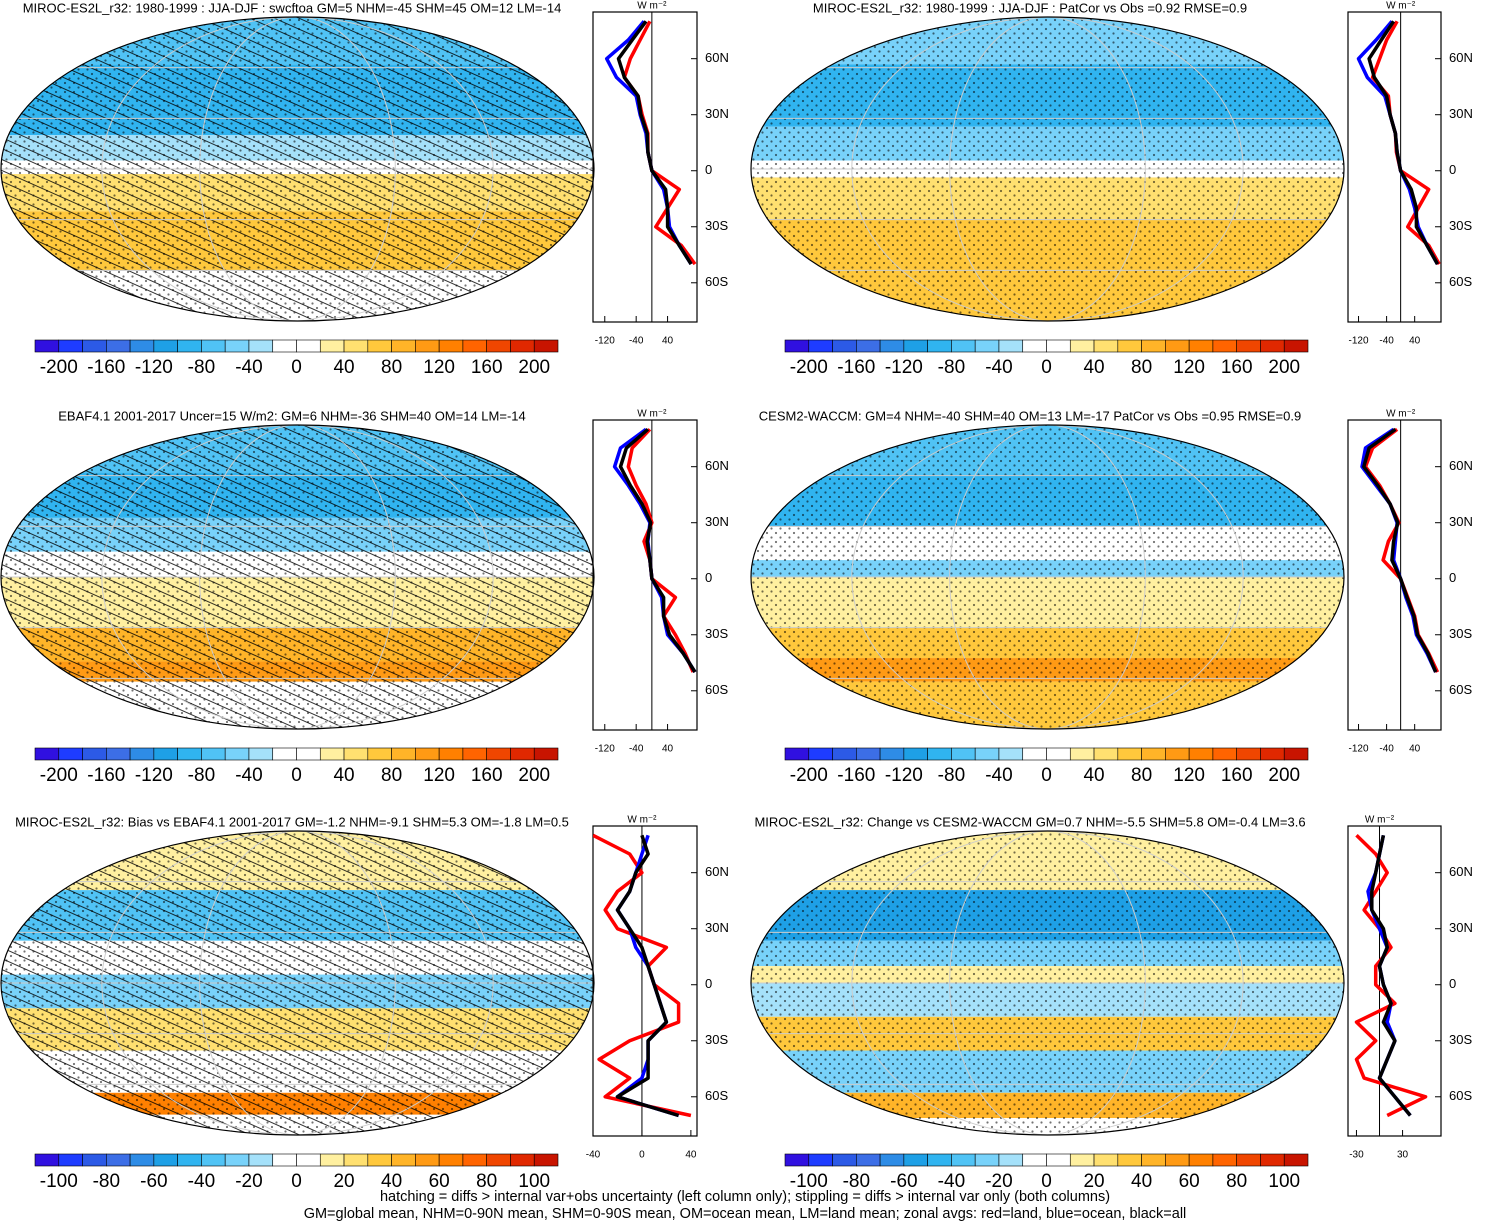 This screenshot has height=1221, width=1485. I want to click on colorbar-label: 100, so click(1284, 1181).